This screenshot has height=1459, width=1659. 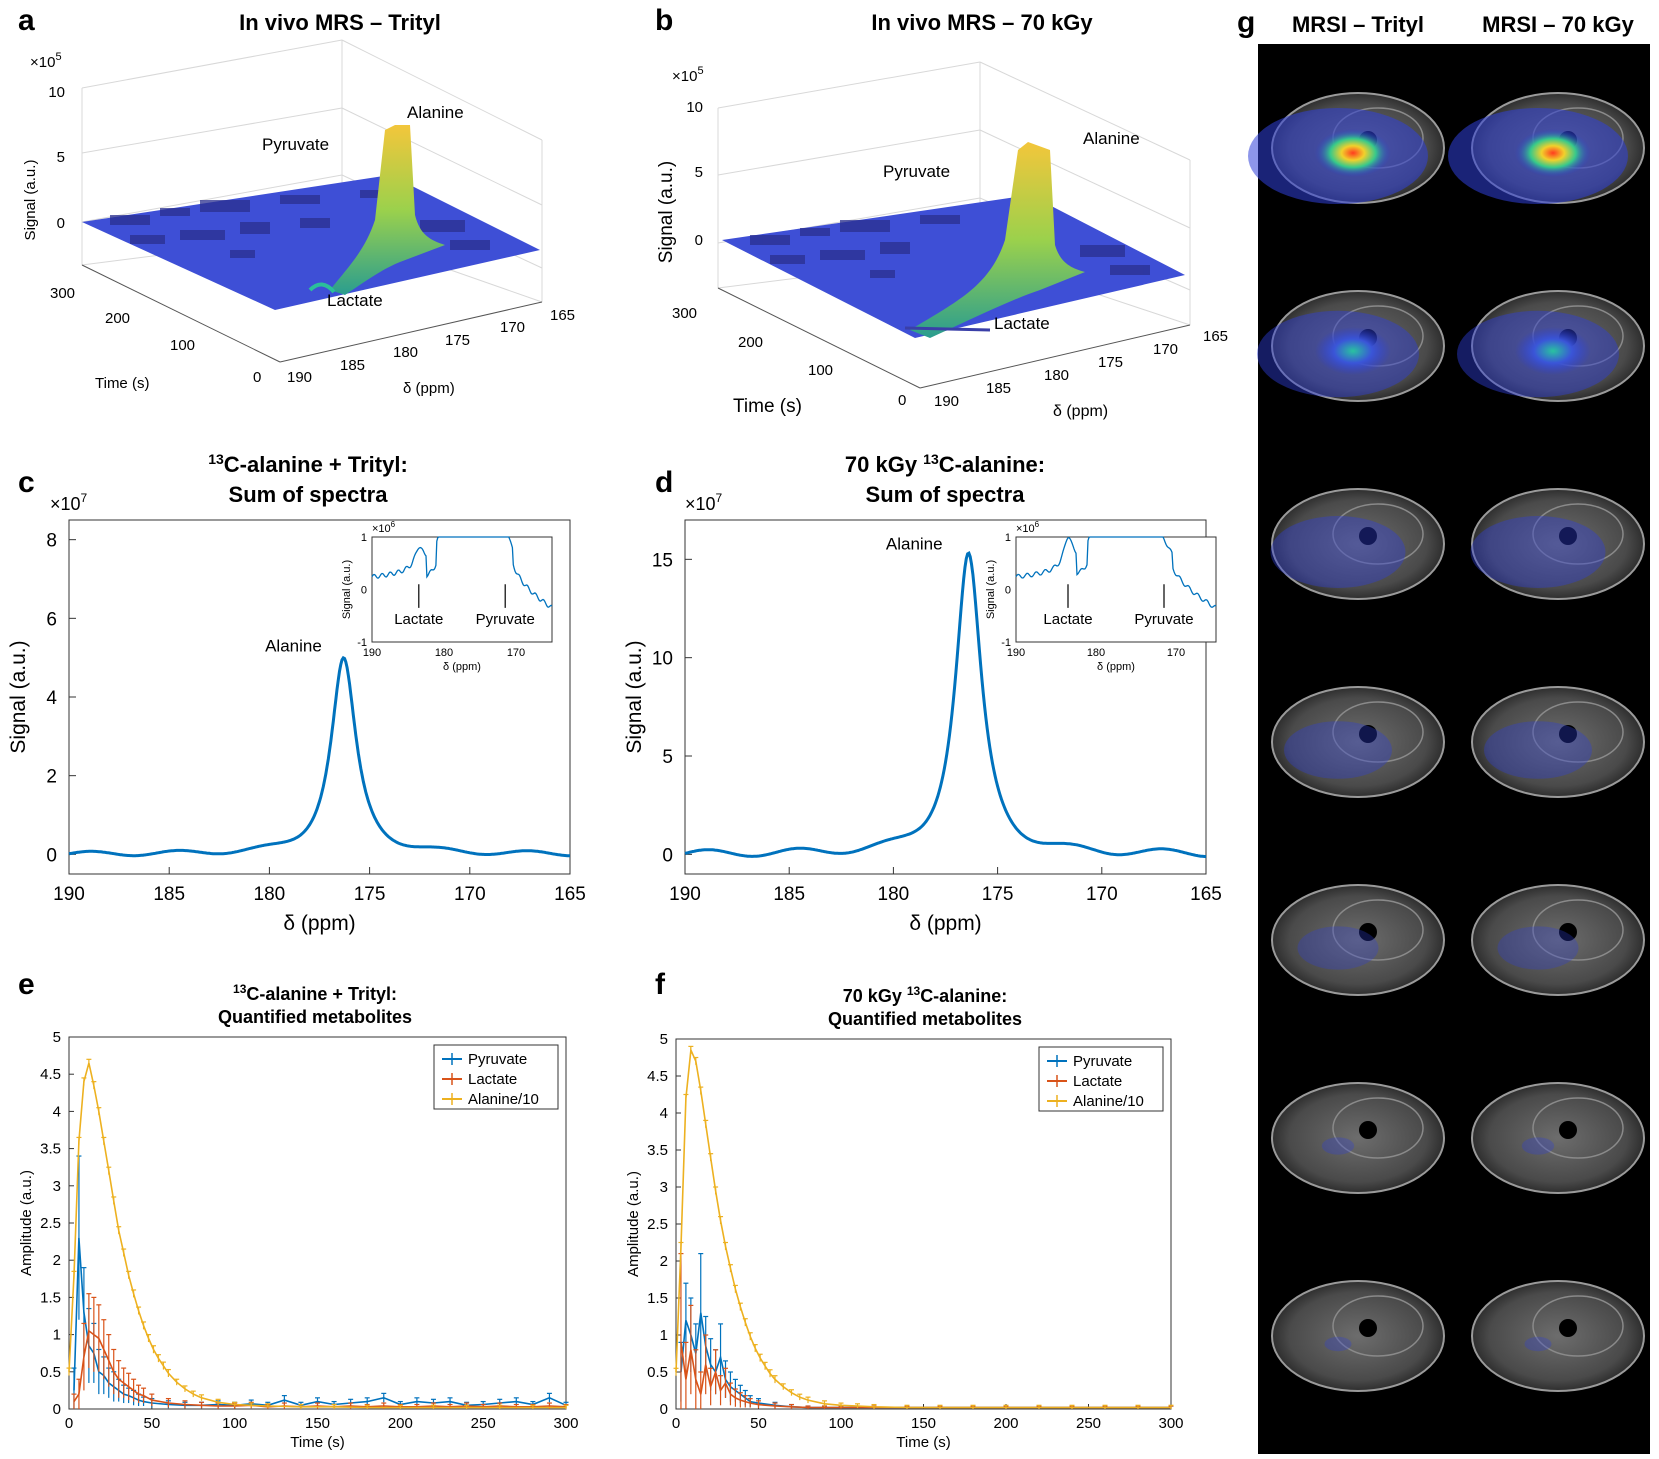 What do you see at coordinates (1056, 375) in the screenshot?
I see `panel-b-ppm-tick: 180` at bounding box center [1056, 375].